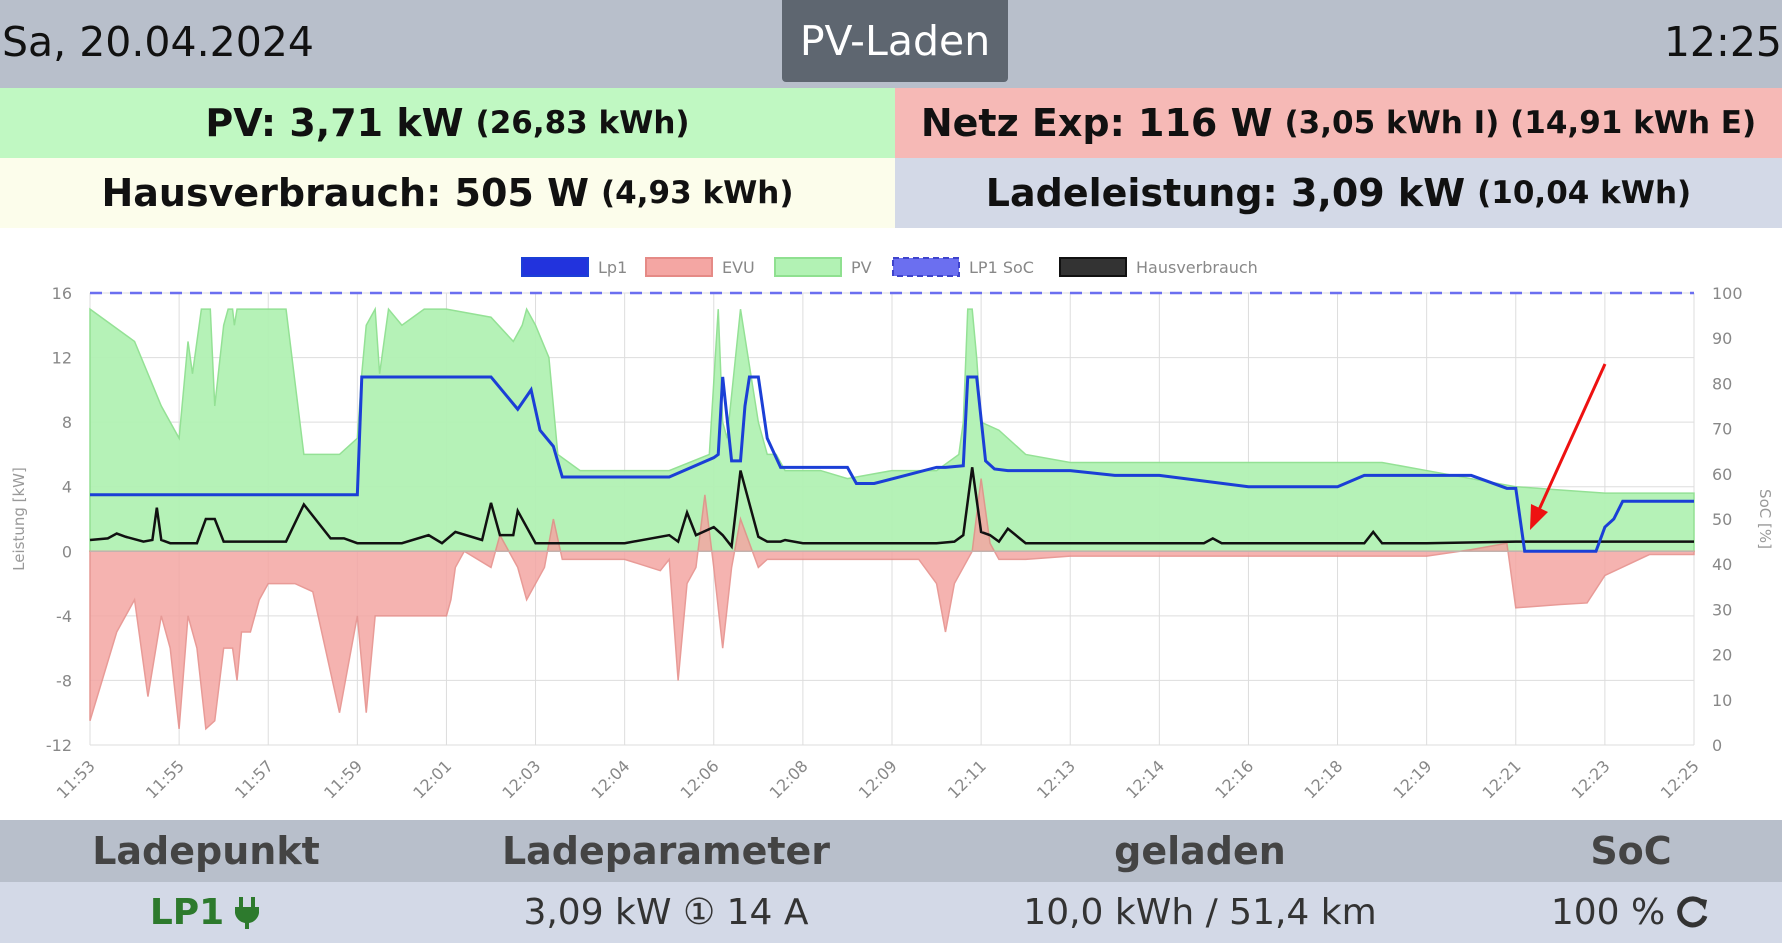  What do you see at coordinates (1722, 474) in the screenshot?
I see `y2-tick-label: 60` at bounding box center [1722, 474].